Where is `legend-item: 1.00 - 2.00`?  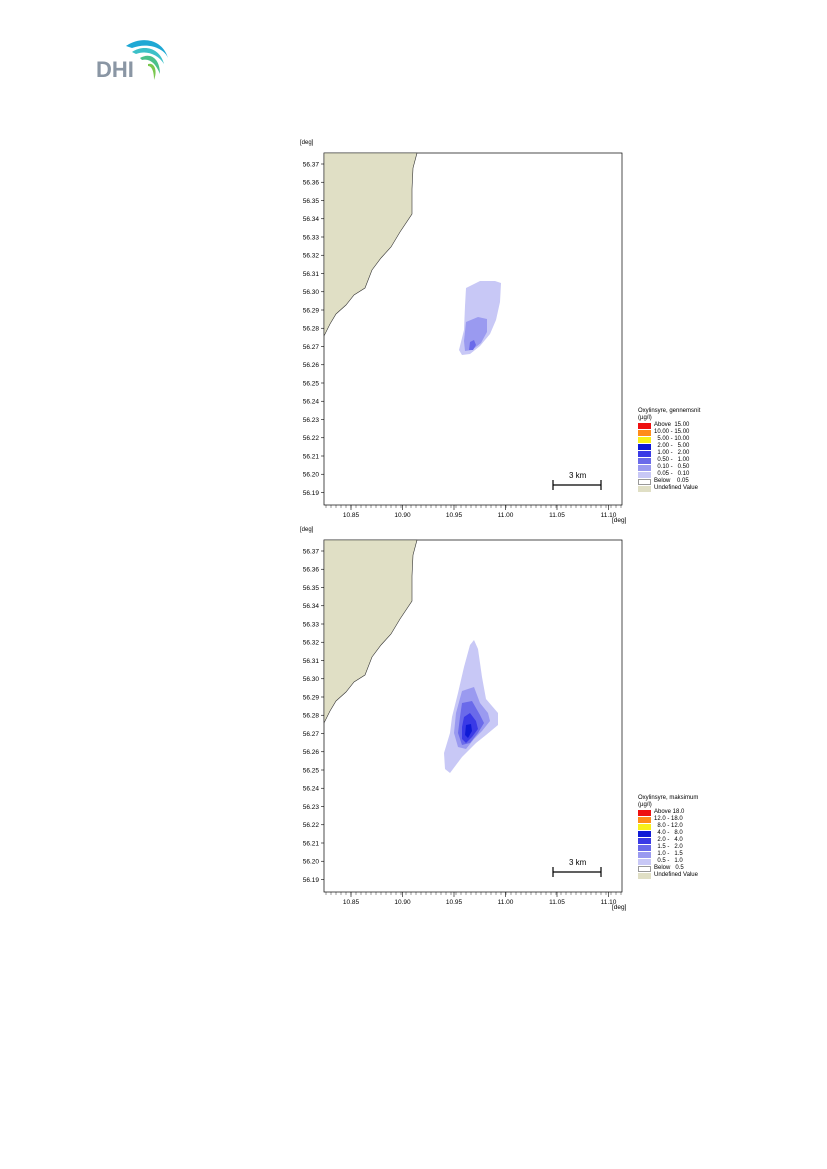 legend-item: 1.00 - 2.00 is located at coordinates (678, 453).